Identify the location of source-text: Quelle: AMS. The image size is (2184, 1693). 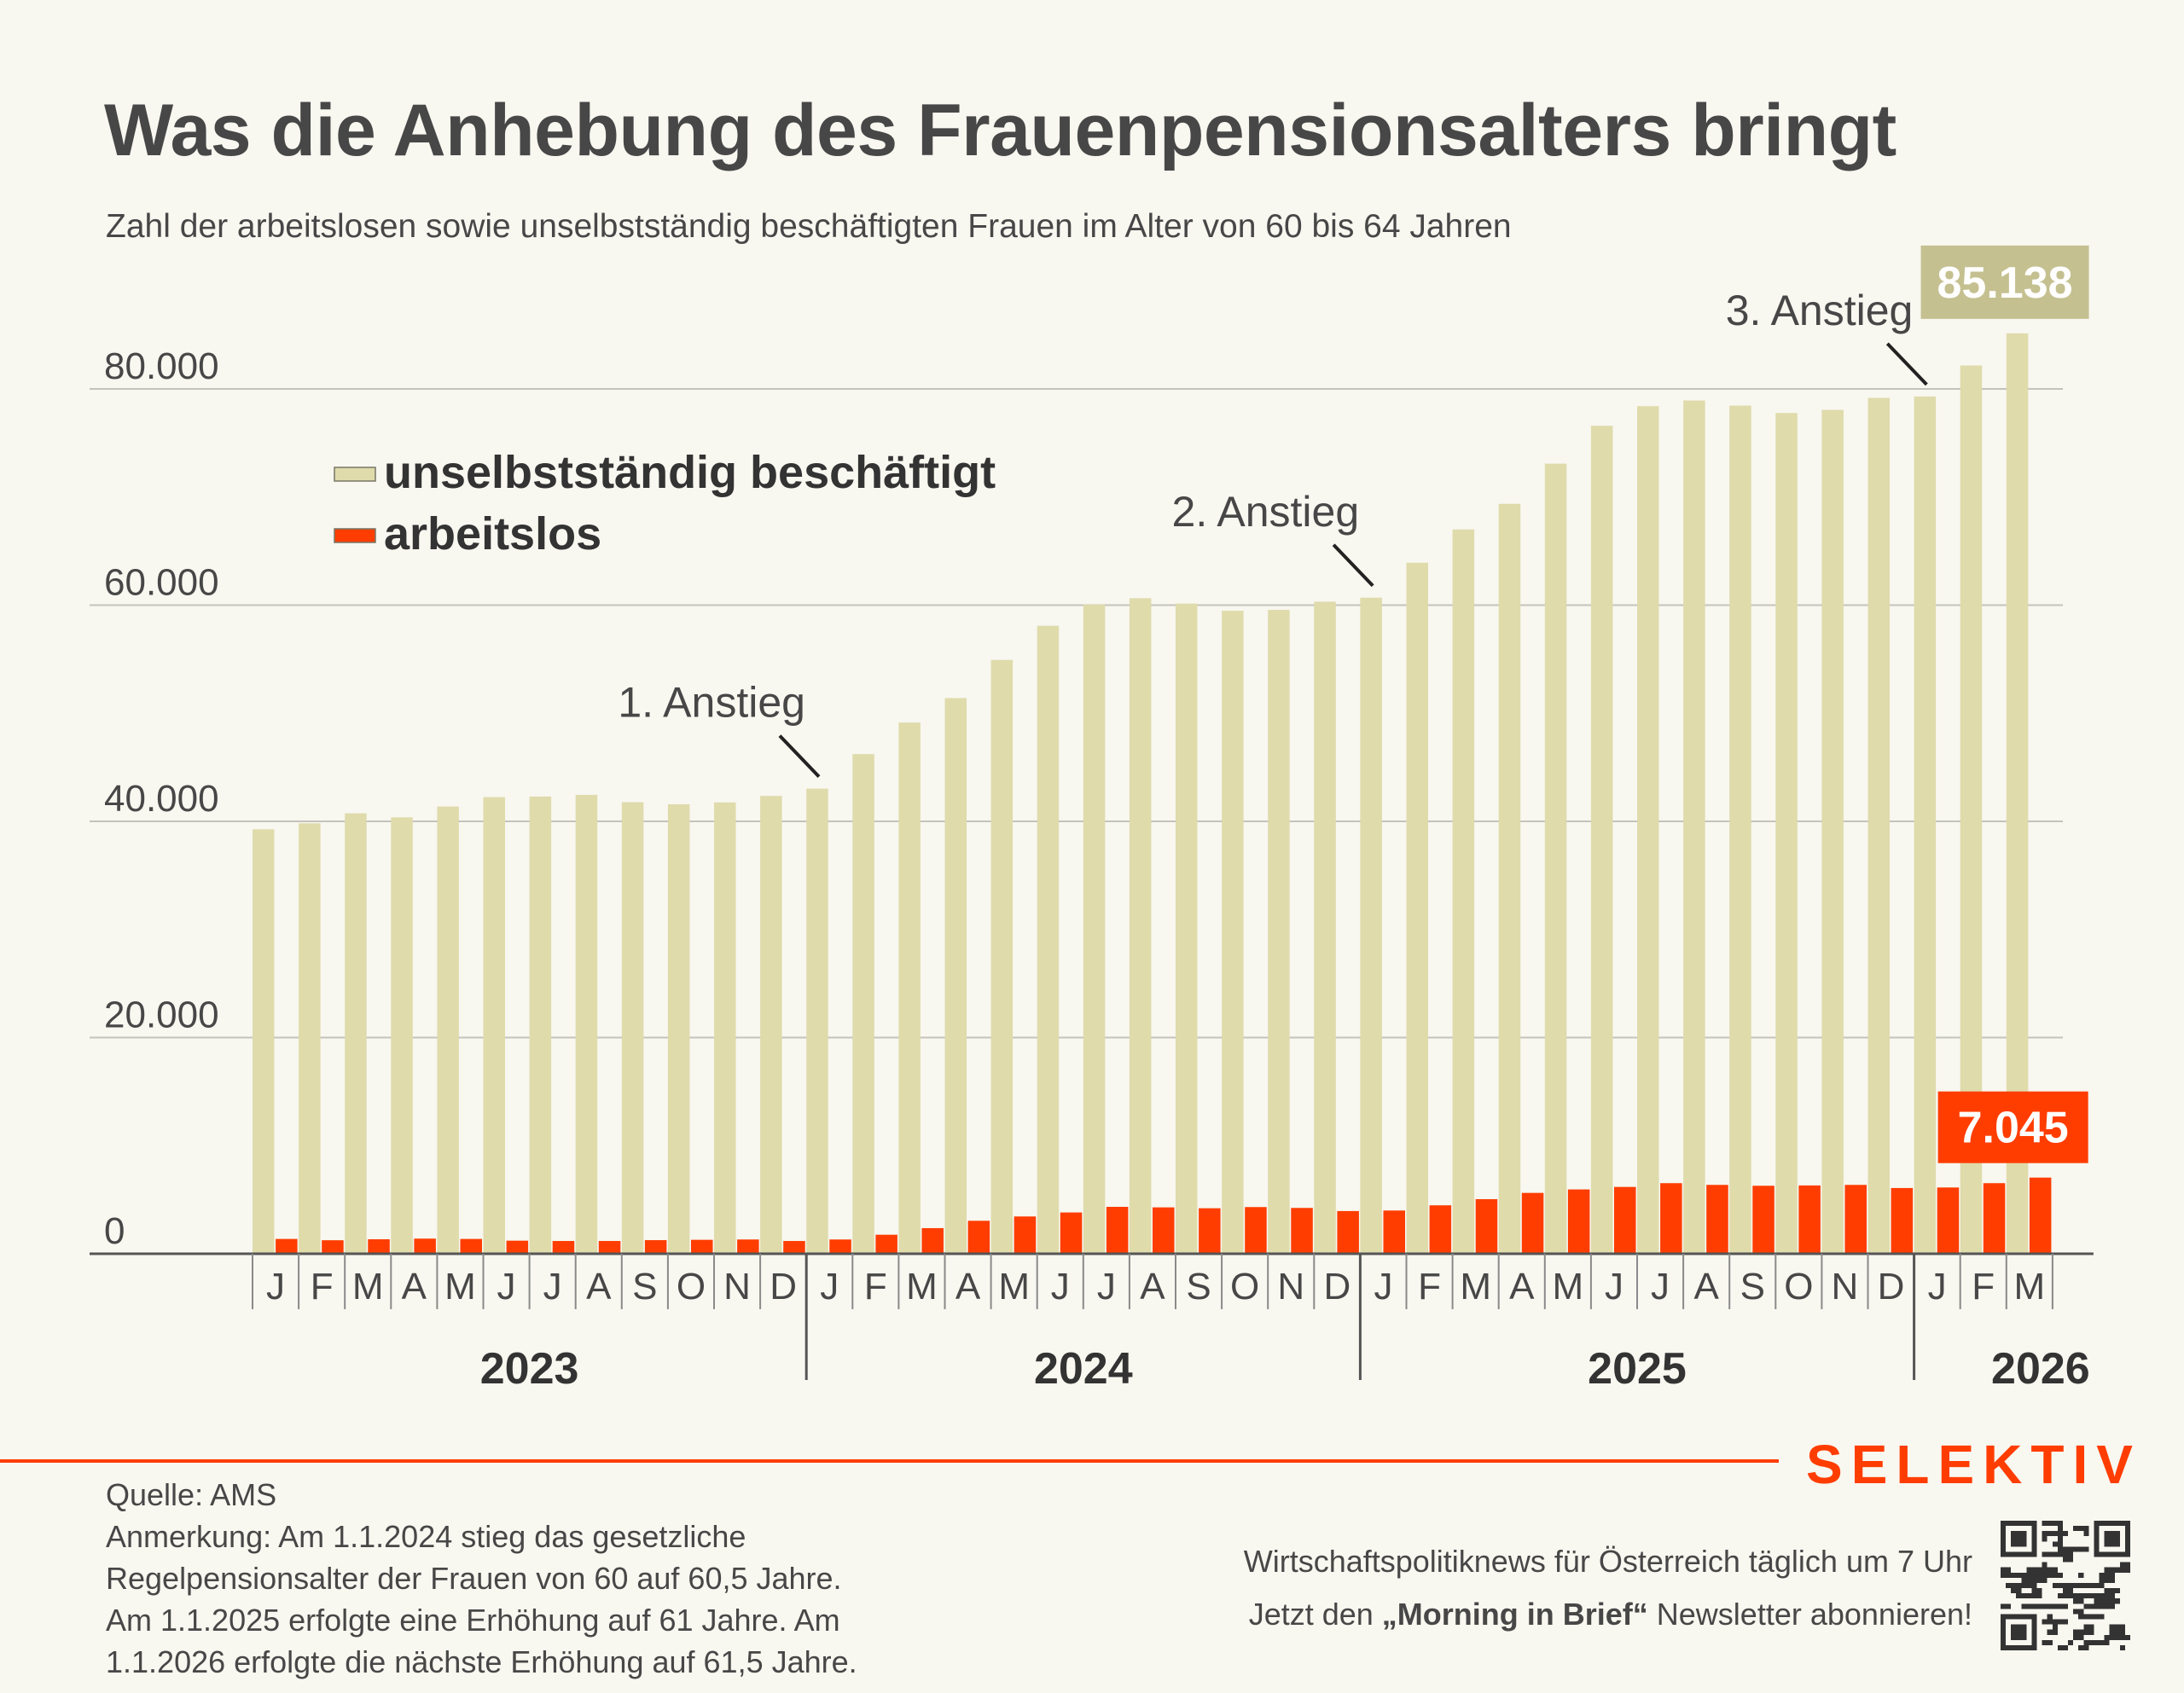
(191, 1494).